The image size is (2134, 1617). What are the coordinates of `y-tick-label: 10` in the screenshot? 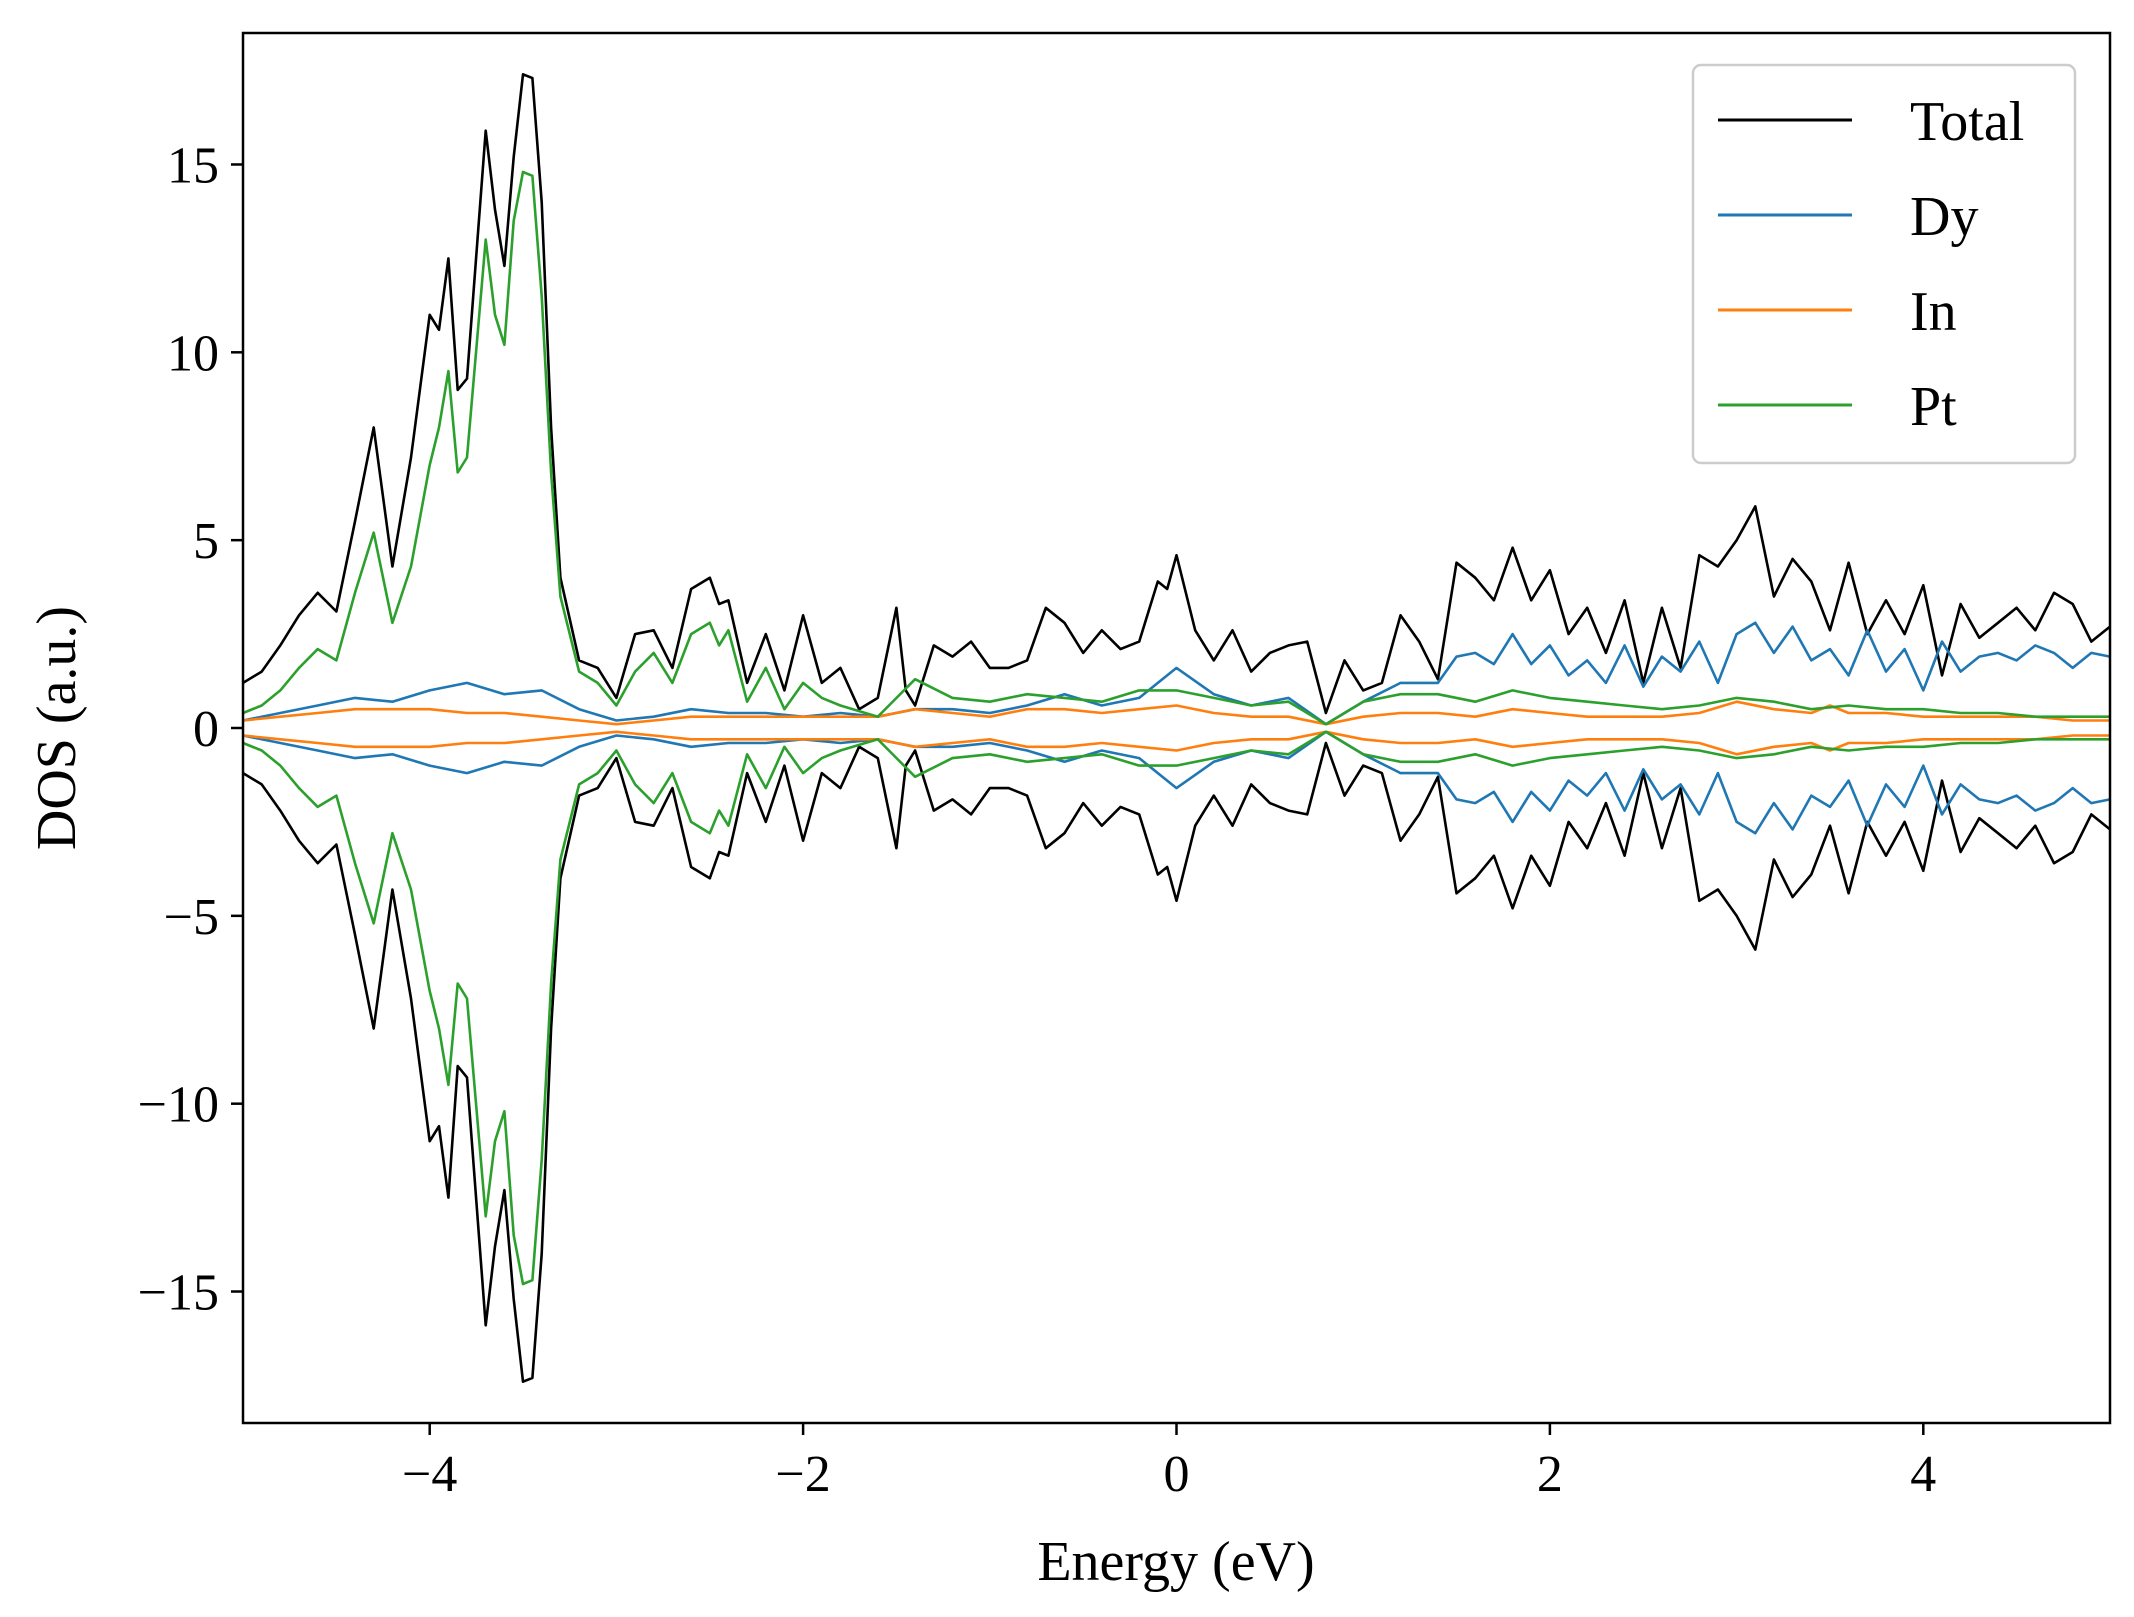 It's located at (193, 353).